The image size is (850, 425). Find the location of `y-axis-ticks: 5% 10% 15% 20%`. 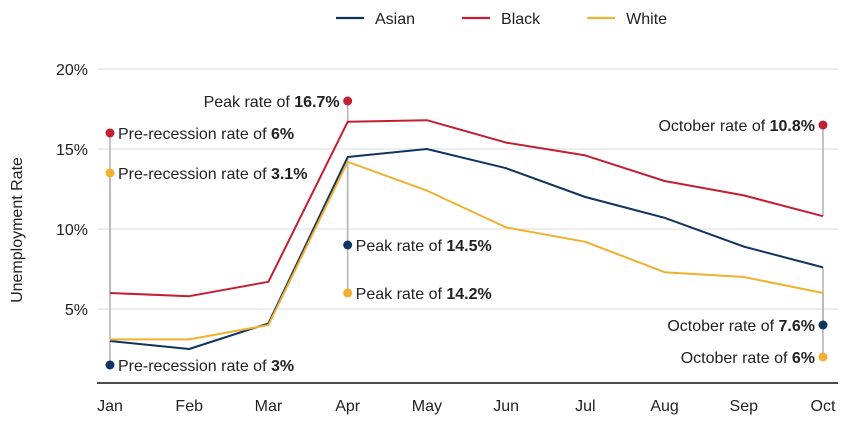

y-axis-ticks: 5% 10% 15% 20% is located at coordinates (72, 190).